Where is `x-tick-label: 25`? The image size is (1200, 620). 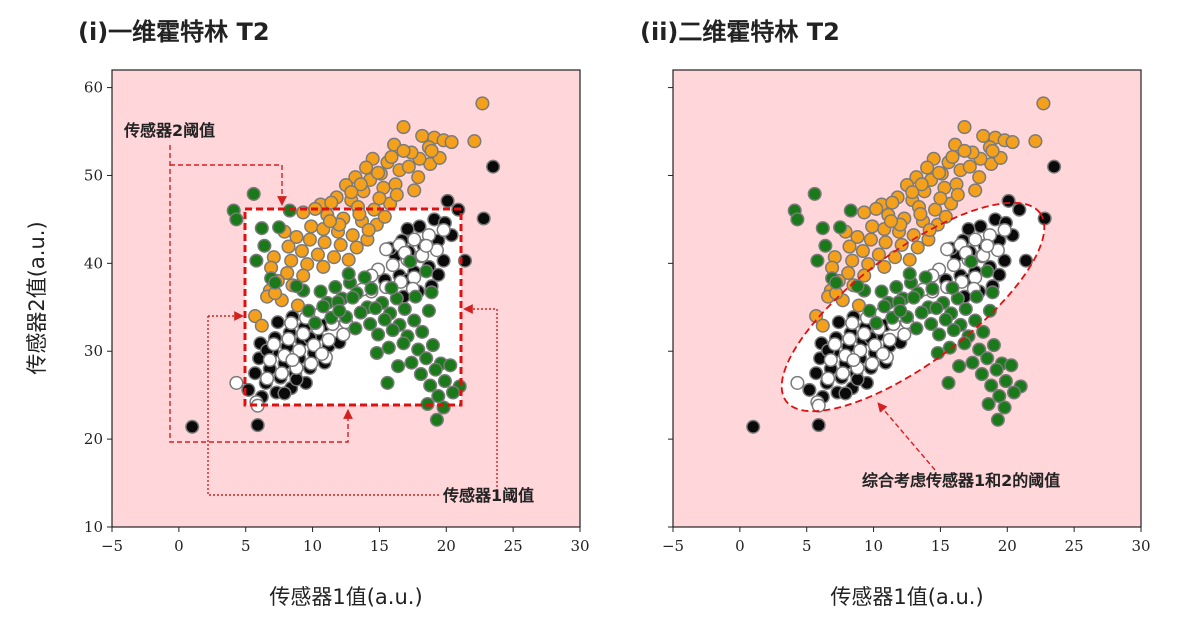 x-tick-label: 25 is located at coordinates (513, 546).